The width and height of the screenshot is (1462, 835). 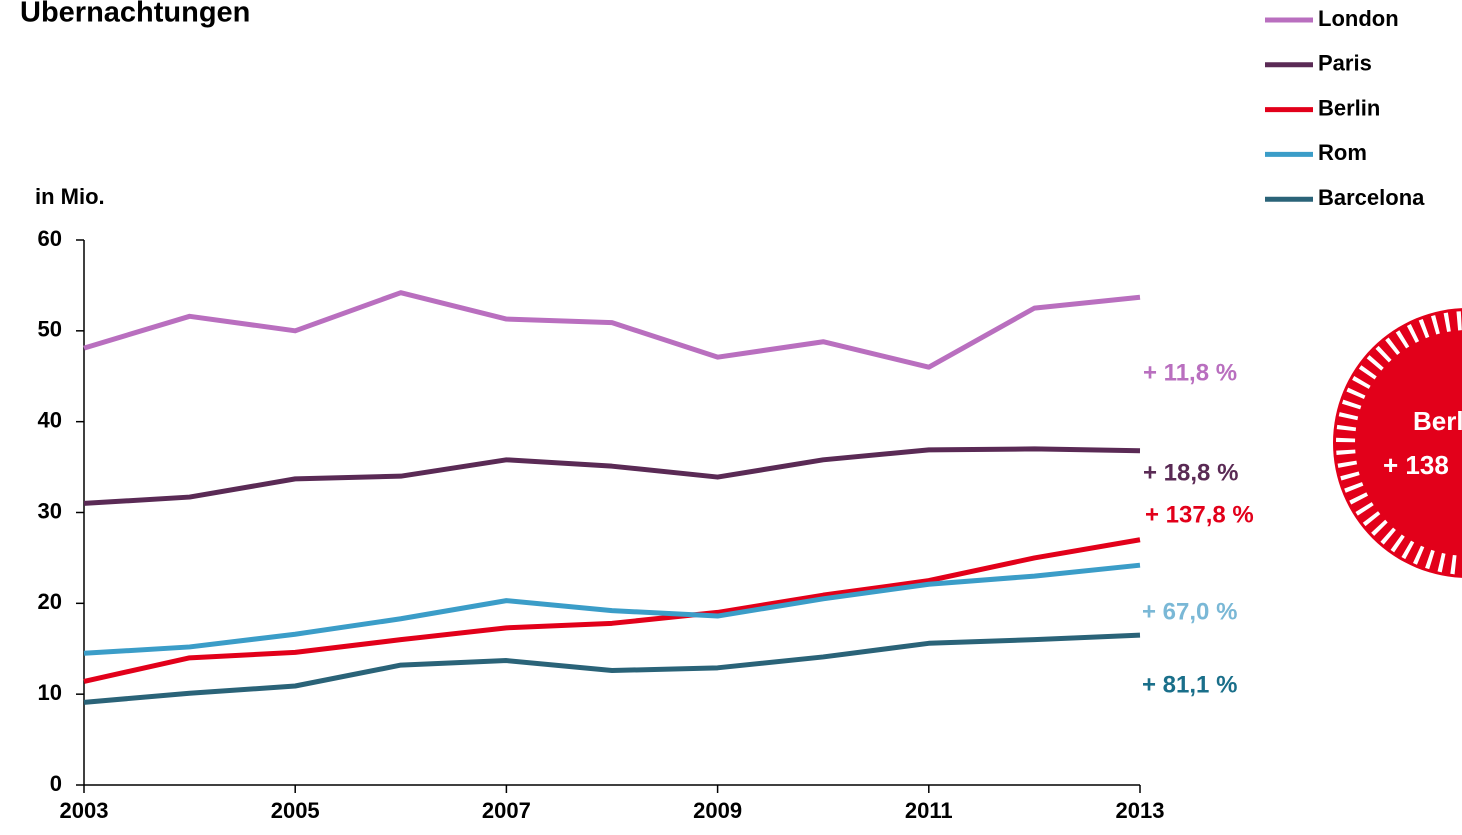 What do you see at coordinates (1189, 684) in the screenshot?
I see `annotation: + 81,1 %` at bounding box center [1189, 684].